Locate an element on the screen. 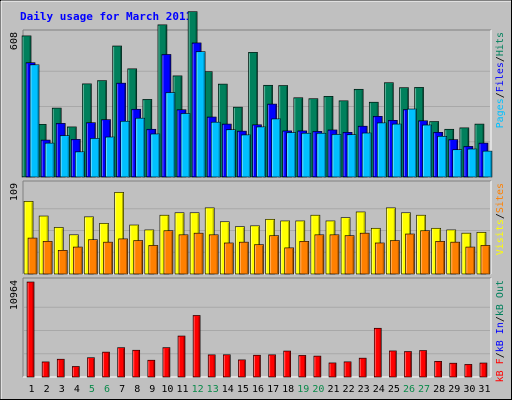  panel-kbytes-legend: kB F/kB In/kB Out is located at coordinates (500, 331).